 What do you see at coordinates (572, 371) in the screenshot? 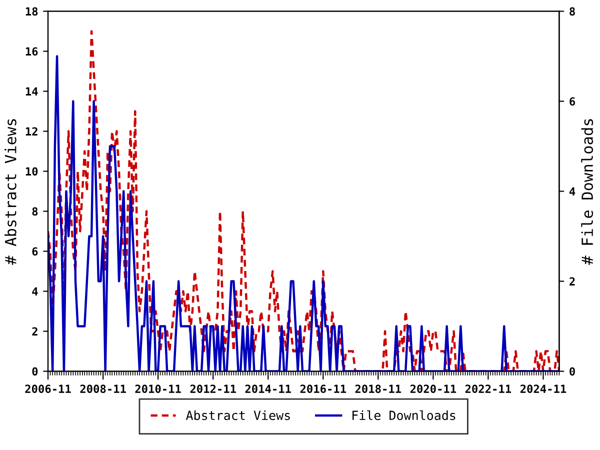
I see `y2-tick-label: 0` at bounding box center [572, 371].